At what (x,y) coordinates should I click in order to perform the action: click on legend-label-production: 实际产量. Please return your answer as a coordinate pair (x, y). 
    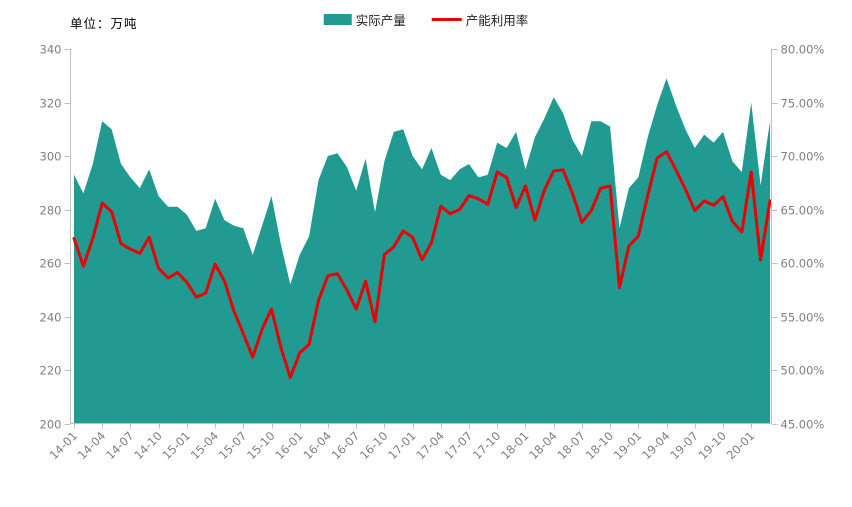
    Looking at the image, I should click on (380, 20).